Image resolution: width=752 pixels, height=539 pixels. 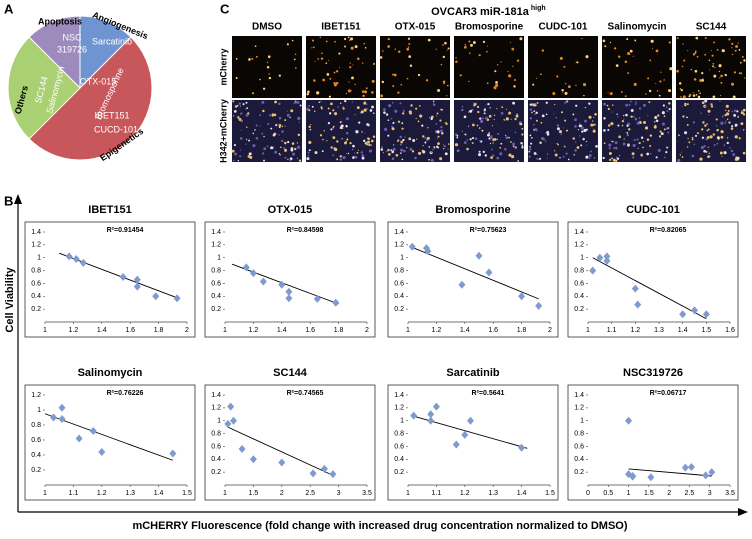 What do you see at coordinates (522, 493) in the screenshot?
I see `x-tick-label: 1.4` at bounding box center [522, 493].